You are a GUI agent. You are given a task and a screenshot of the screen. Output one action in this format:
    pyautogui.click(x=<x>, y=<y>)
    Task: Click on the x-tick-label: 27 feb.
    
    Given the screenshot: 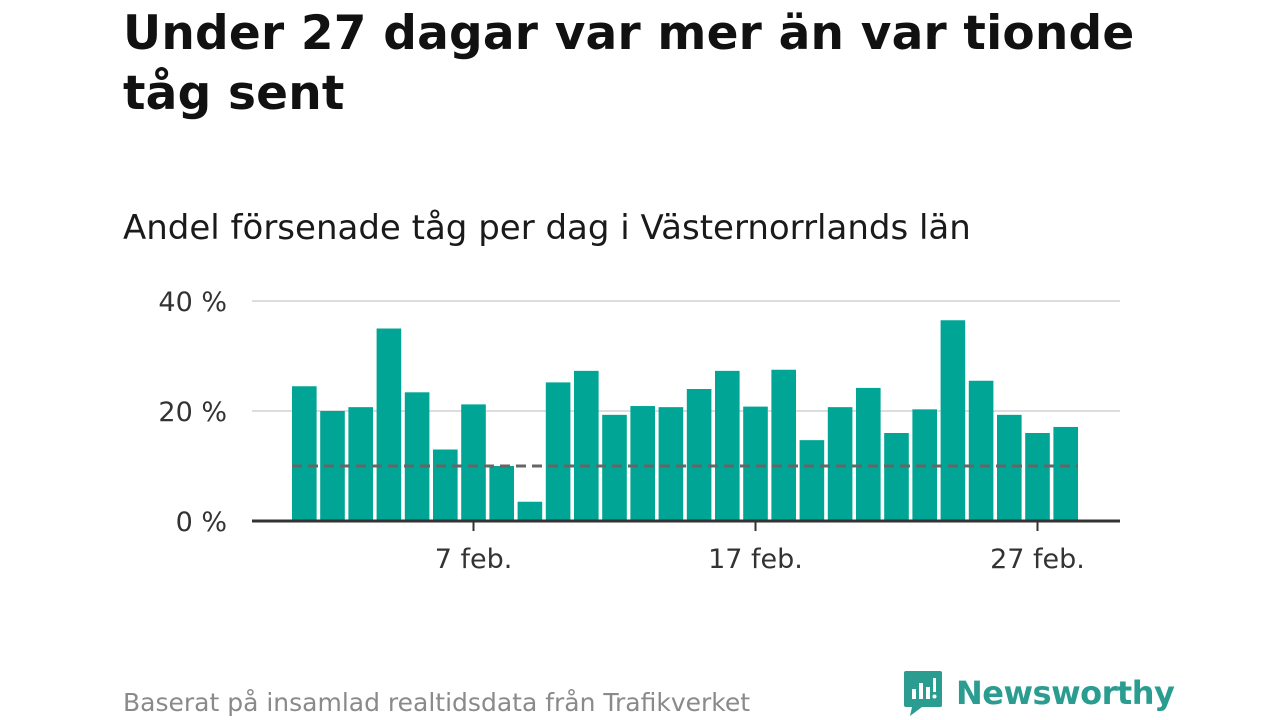 What is the action you would take?
    pyautogui.click(x=1037, y=559)
    